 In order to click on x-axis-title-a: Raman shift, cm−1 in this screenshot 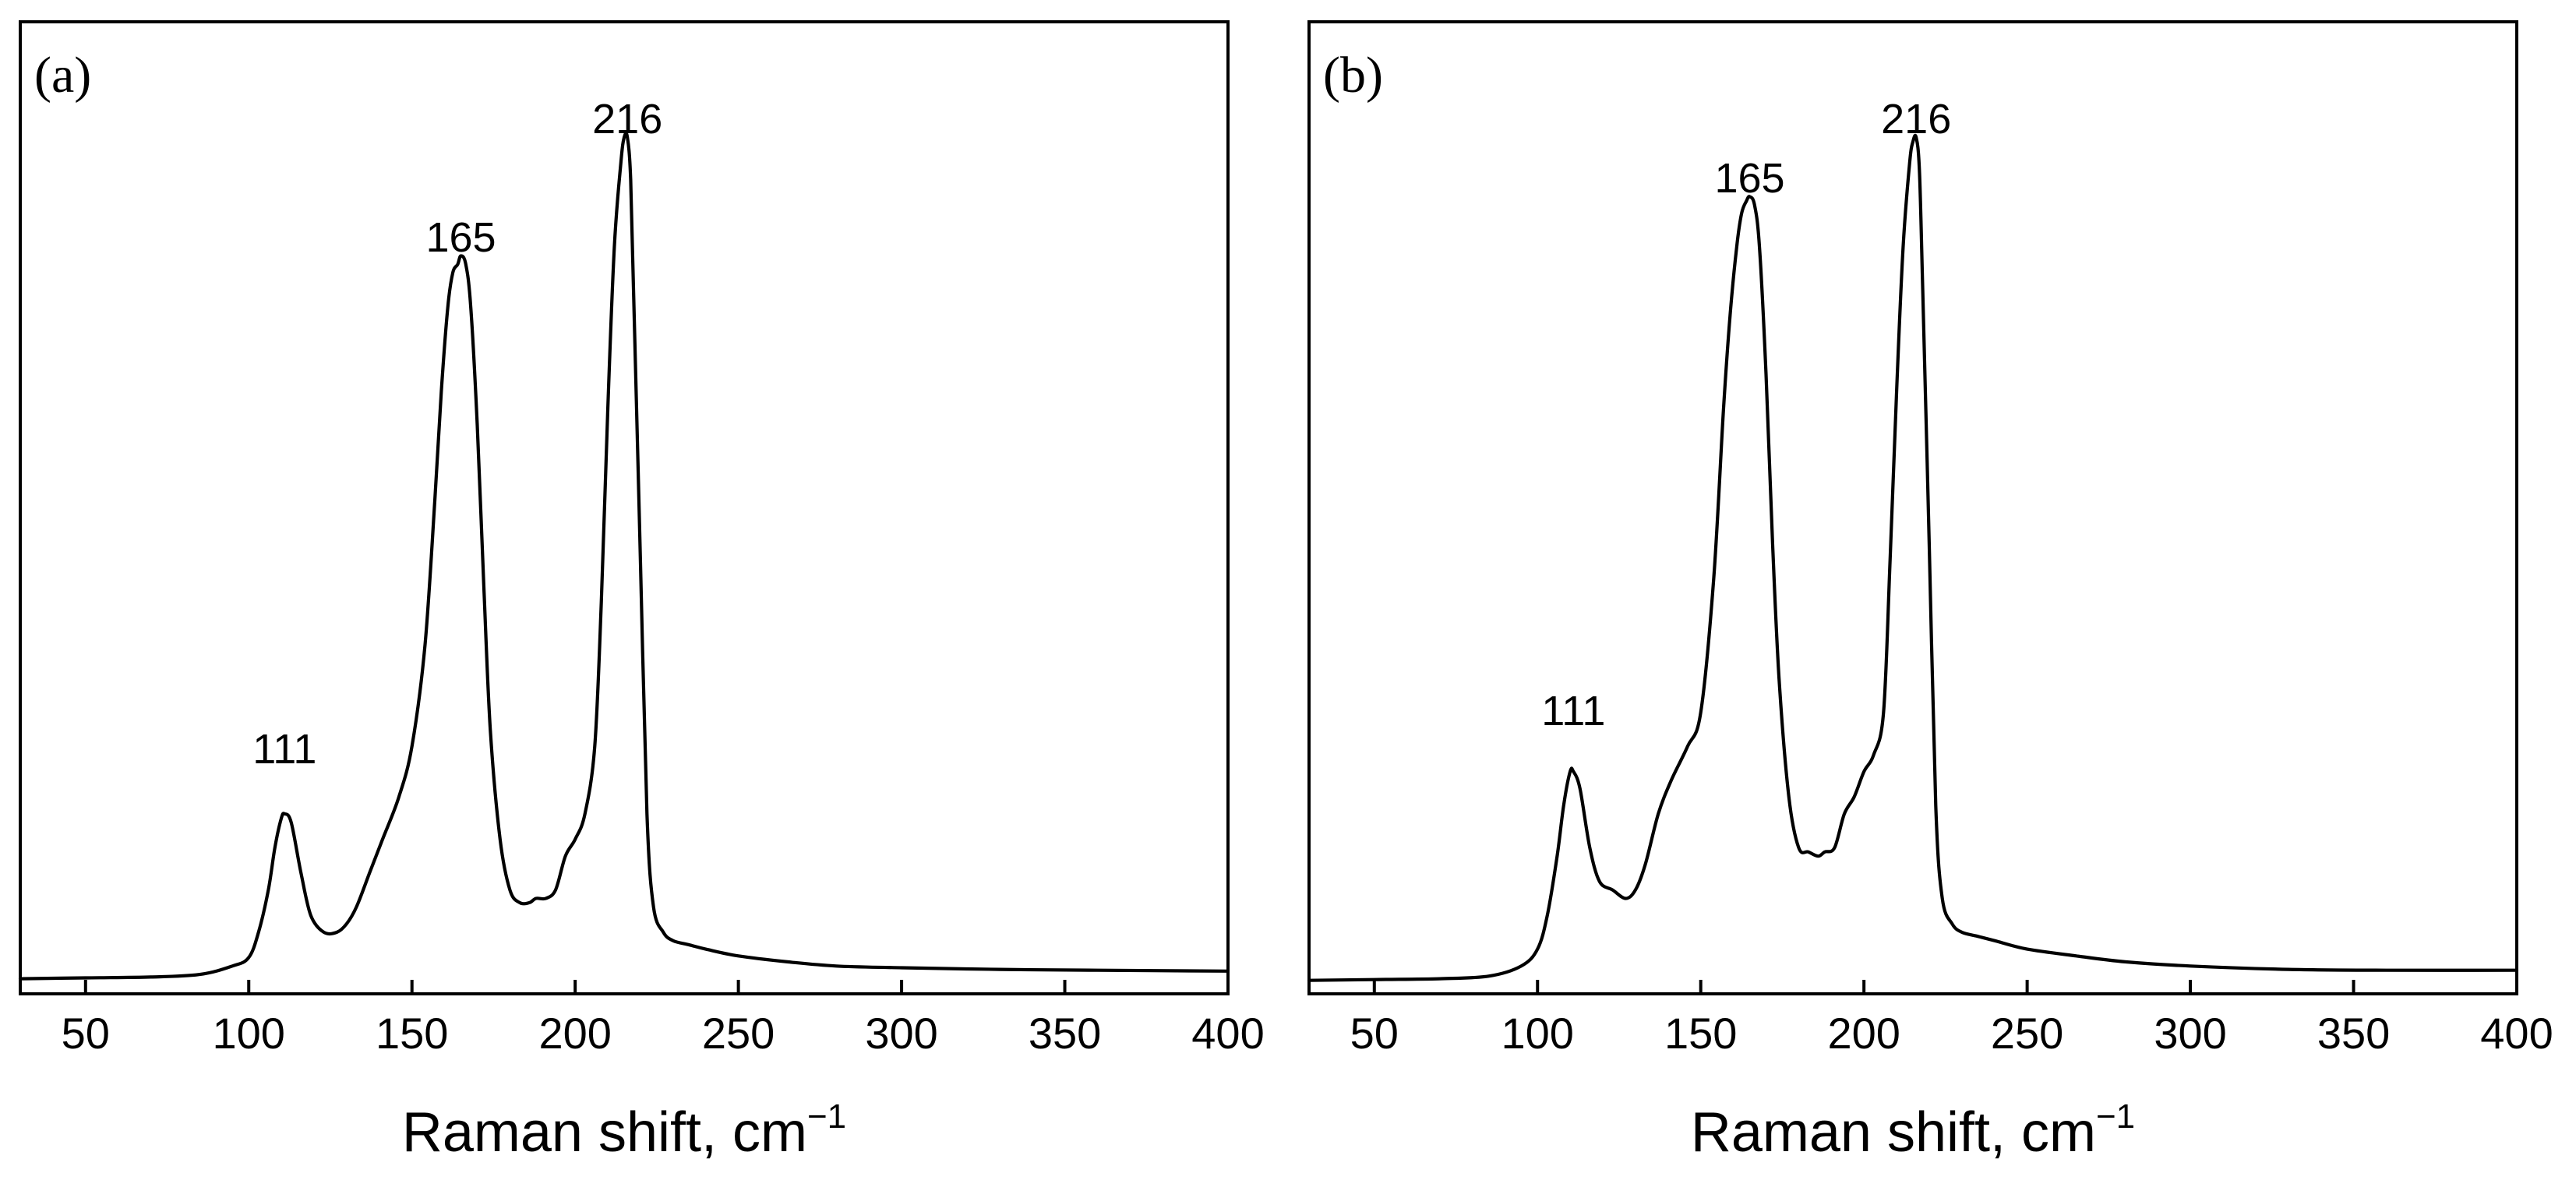, I will do `click(624, 1130)`.